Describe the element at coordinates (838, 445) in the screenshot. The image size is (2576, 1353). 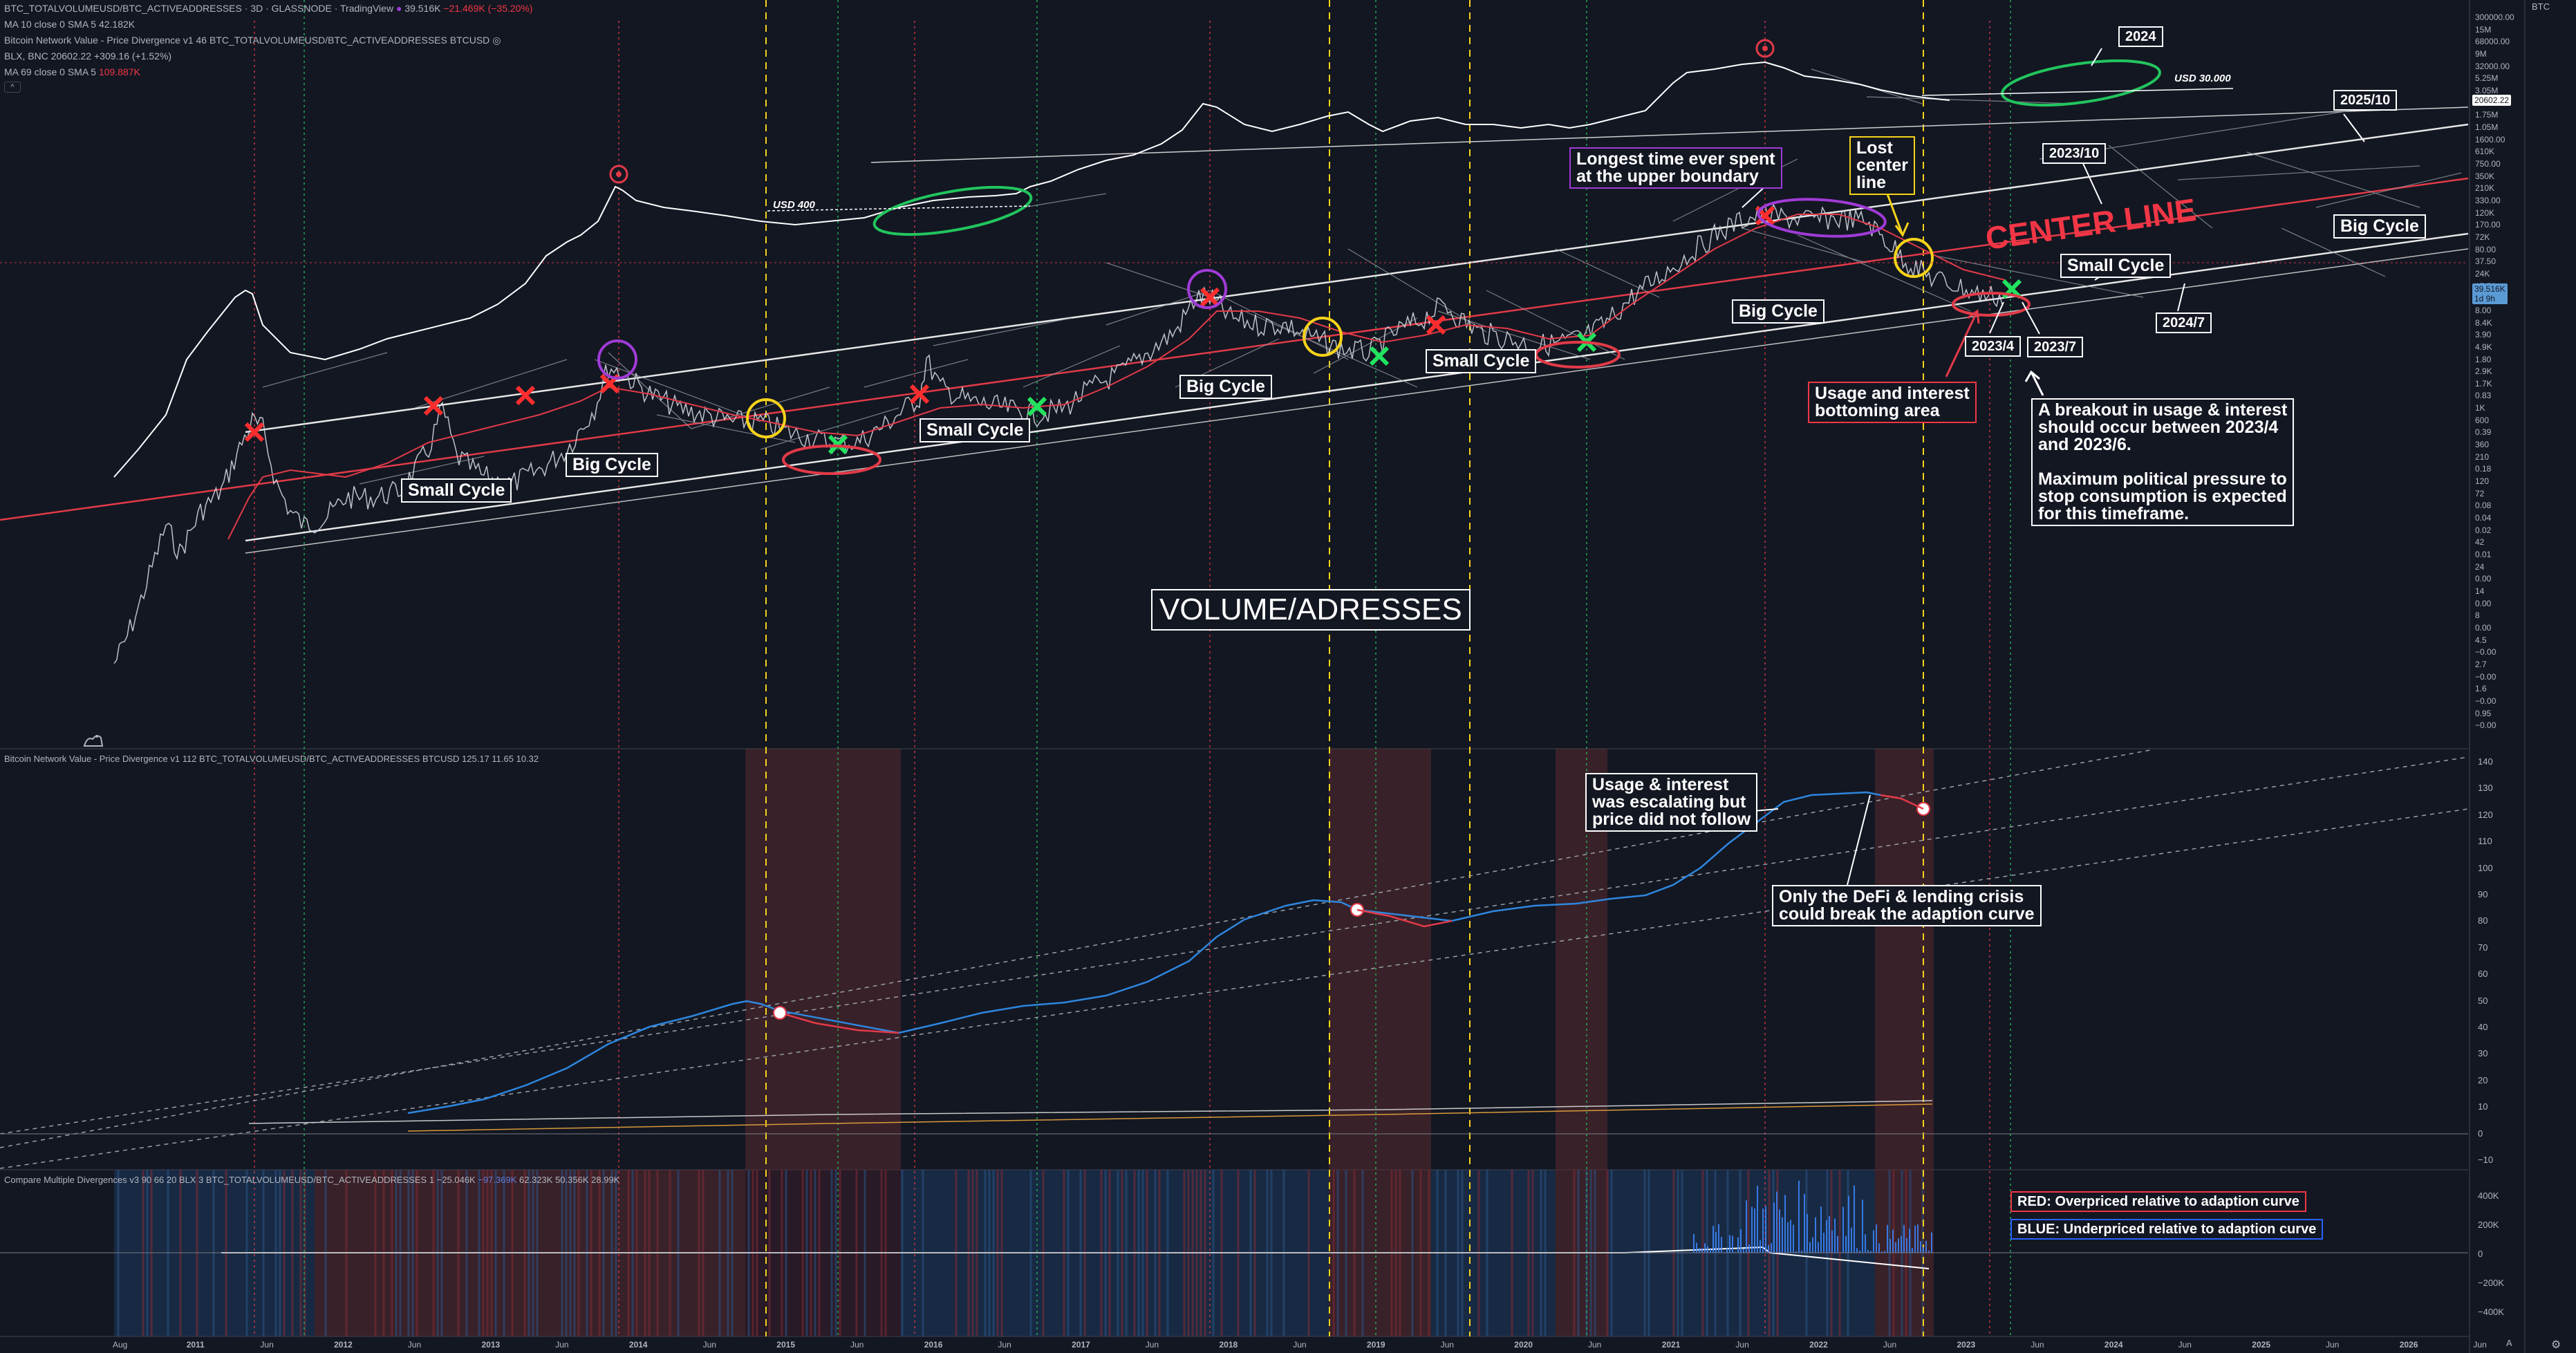
I see `green-cross-marker` at that location.